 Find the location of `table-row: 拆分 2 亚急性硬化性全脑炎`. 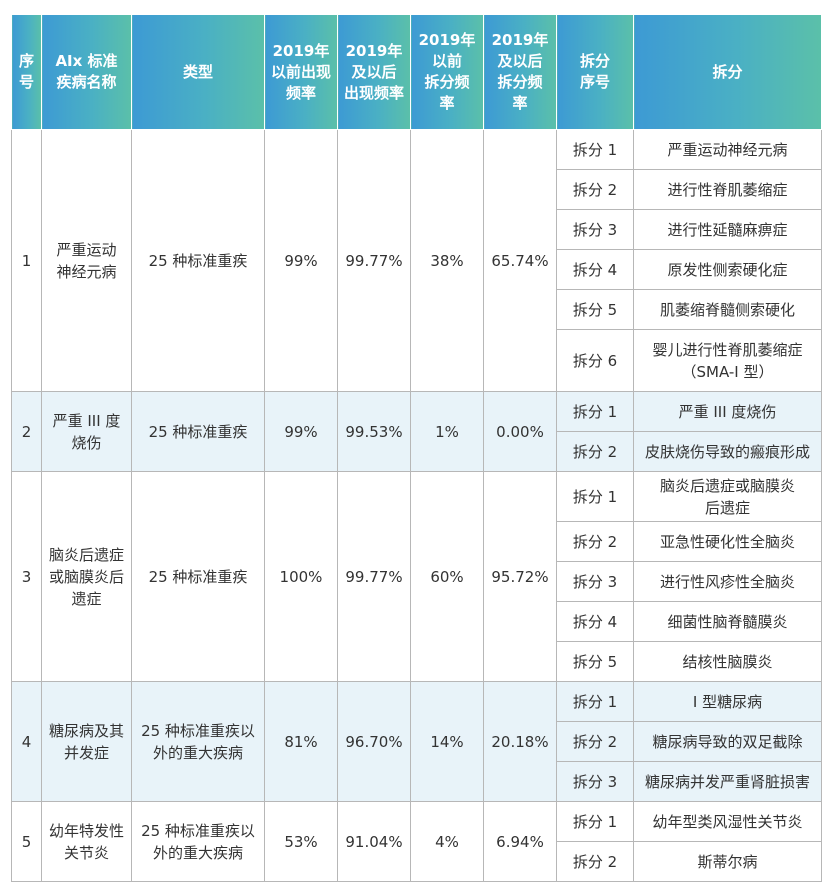

table-row: 拆分 2 亚急性硬化性全脑炎 is located at coordinates (417, 541).